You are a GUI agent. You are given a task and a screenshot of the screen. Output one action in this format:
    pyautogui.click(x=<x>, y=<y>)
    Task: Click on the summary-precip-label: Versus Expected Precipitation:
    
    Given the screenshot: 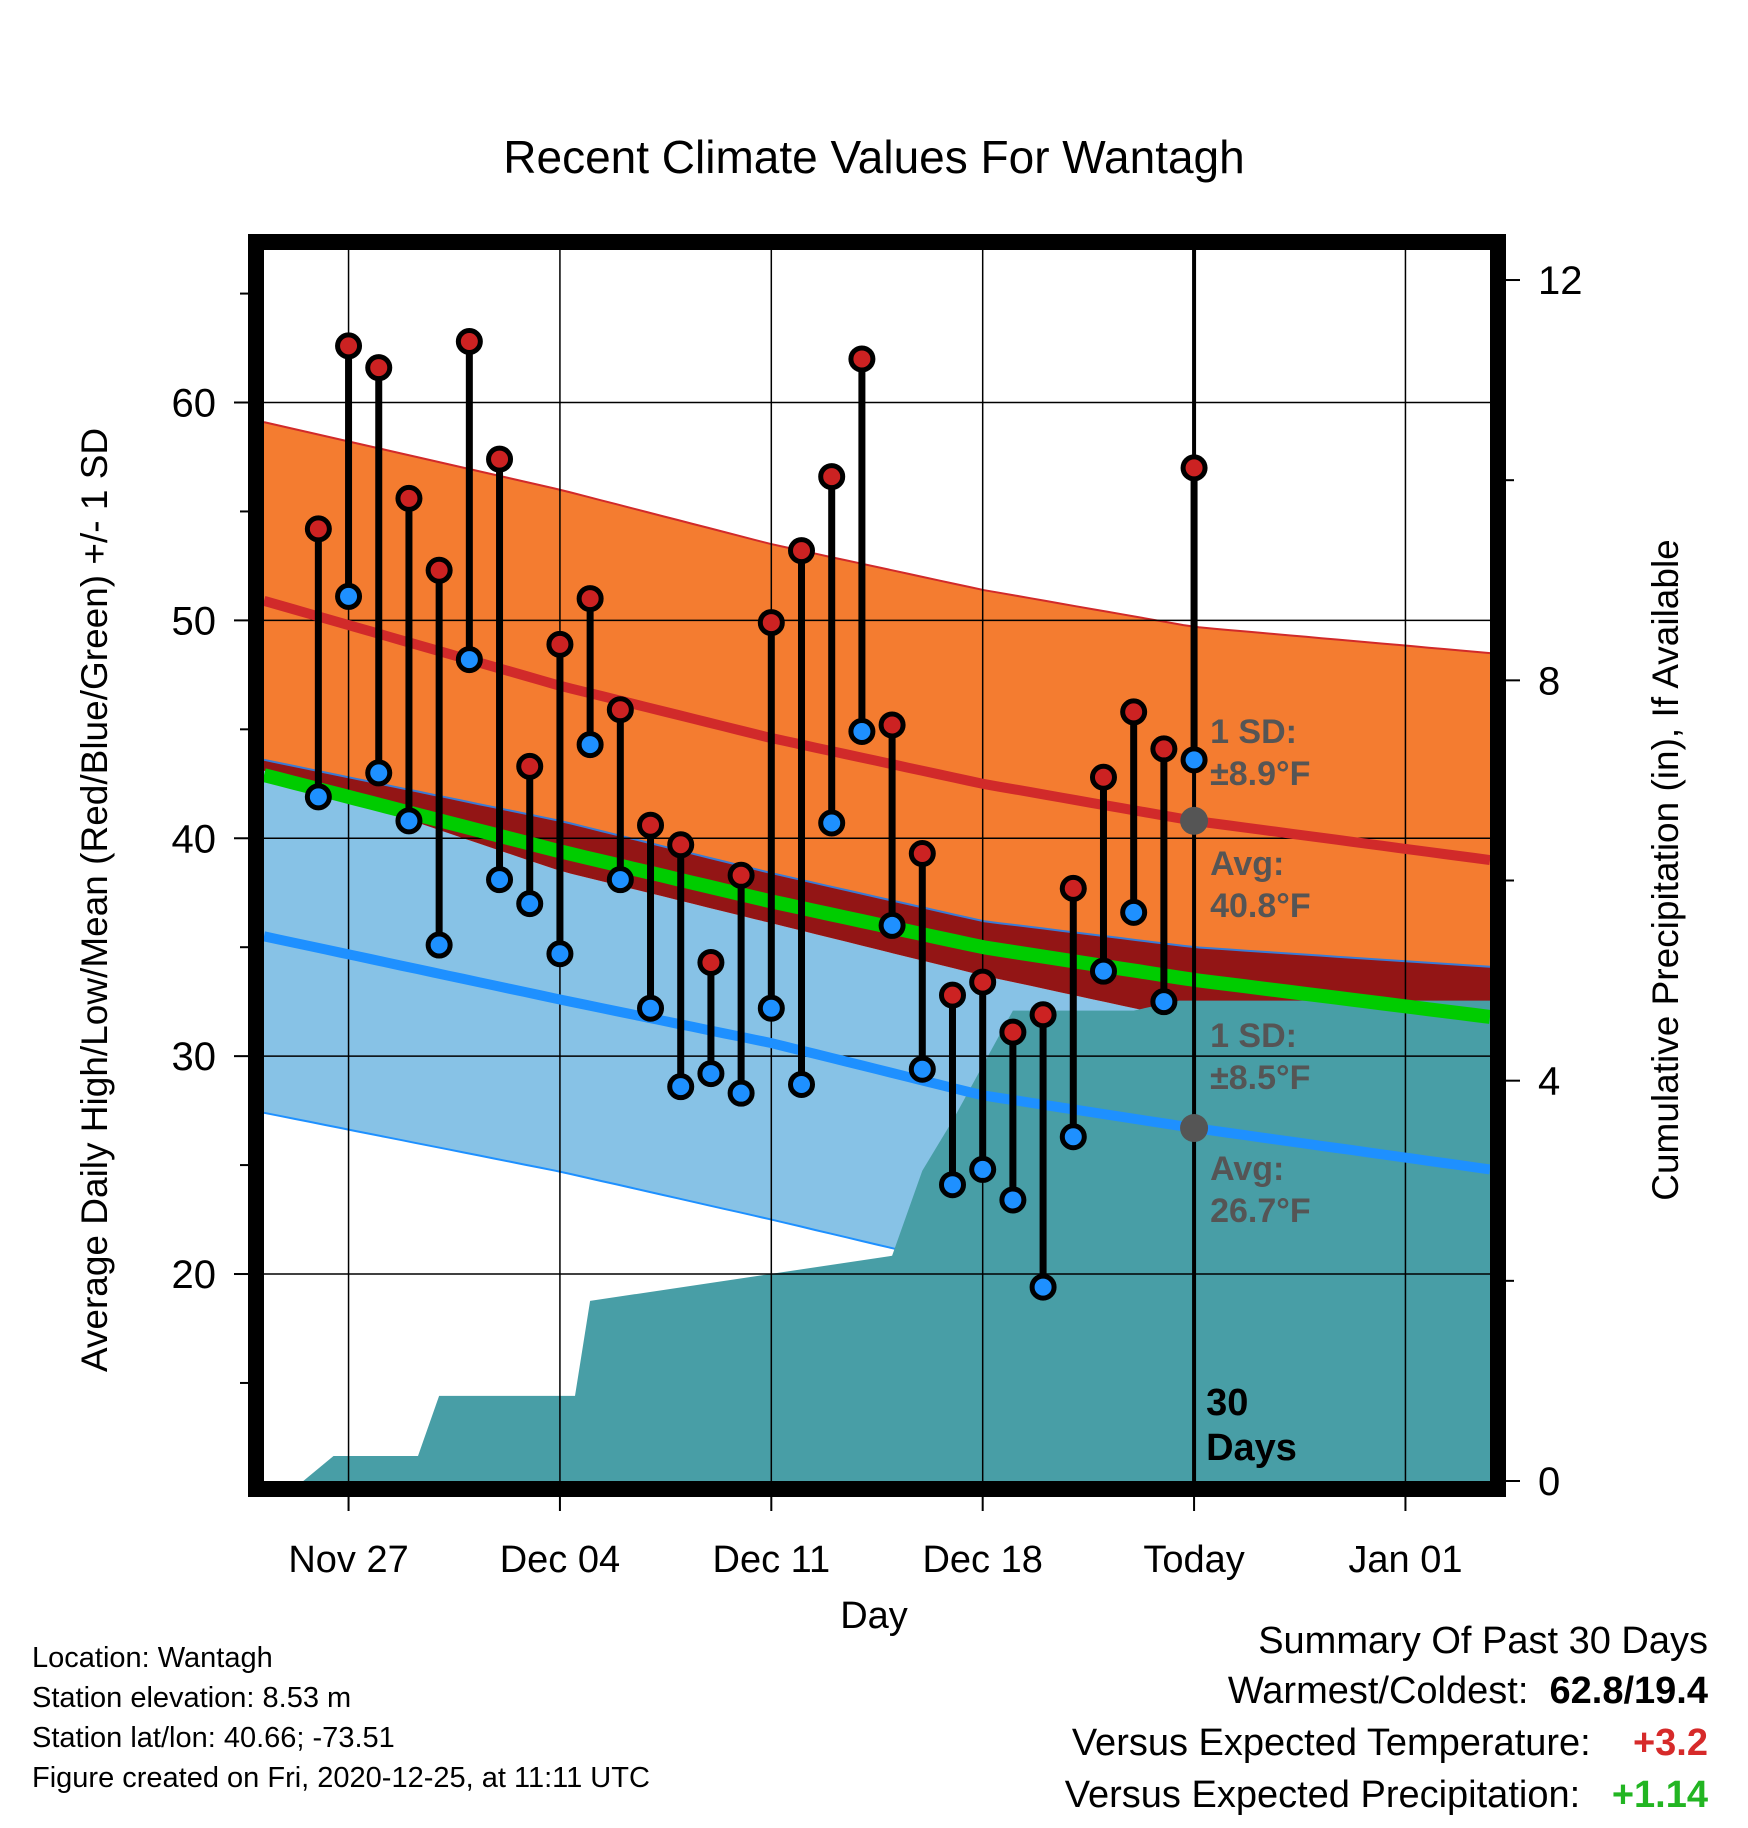 What is the action you would take?
    pyautogui.click(x=1322, y=1795)
    